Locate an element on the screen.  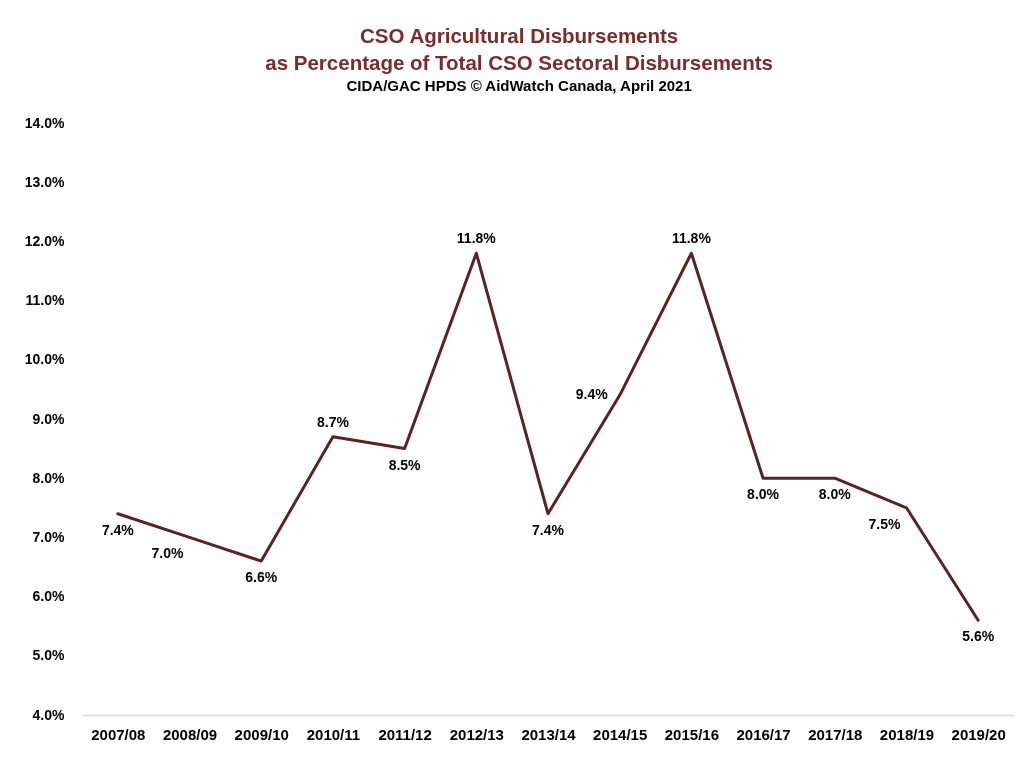
x-tick-label: 2019/20 is located at coordinates (978, 734).